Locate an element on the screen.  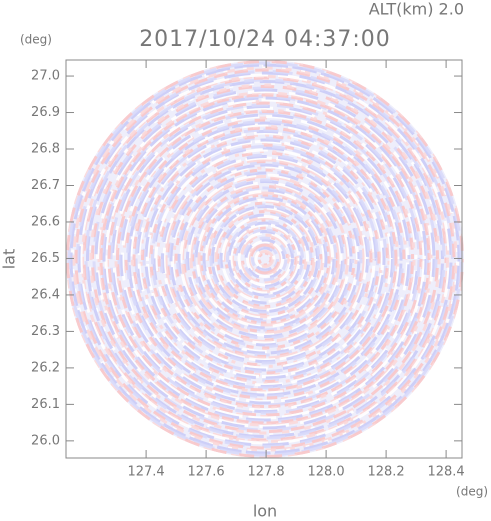
y-tick-label: 26.9 is located at coordinates (45, 112).